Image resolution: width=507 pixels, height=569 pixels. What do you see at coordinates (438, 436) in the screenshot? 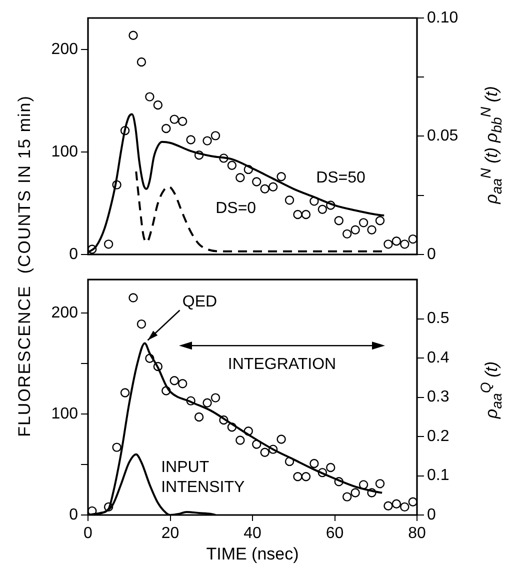
I see `y2-tick-label: 0.2` at bounding box center [438, 436].